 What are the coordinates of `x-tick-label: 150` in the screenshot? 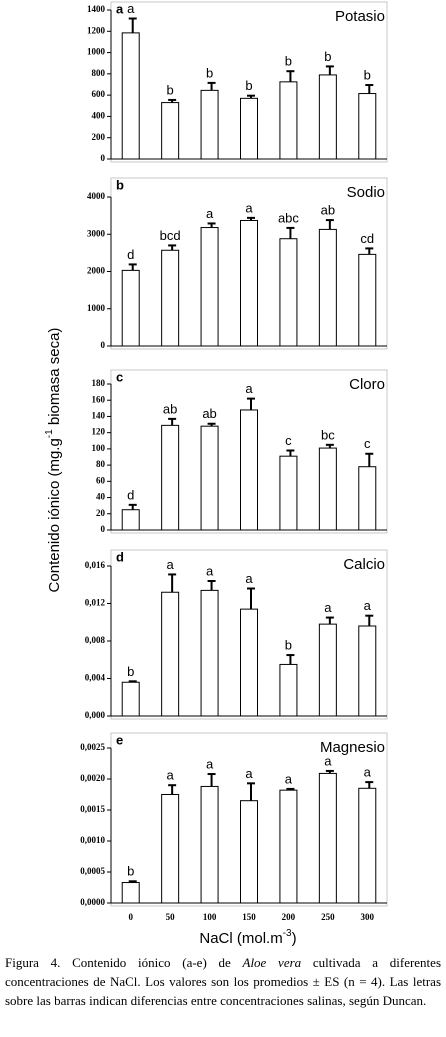 It's located at (249, 917).